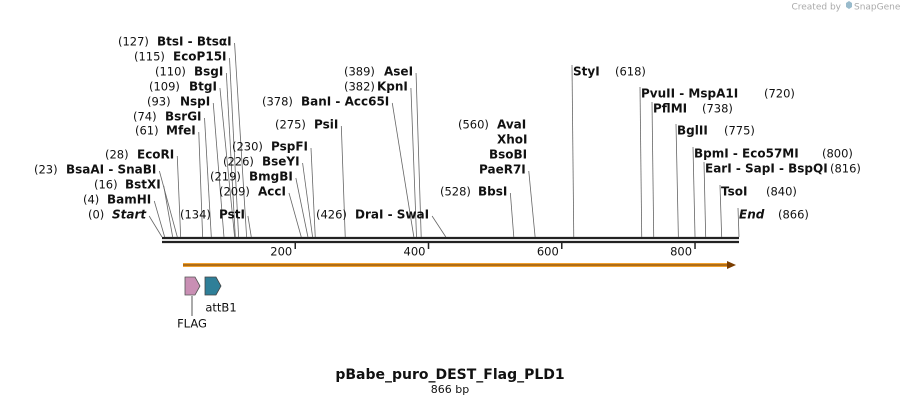  Describe the element at coordinates (289, 147) in the screenshot. I see `site-name: PspFI` at that location.